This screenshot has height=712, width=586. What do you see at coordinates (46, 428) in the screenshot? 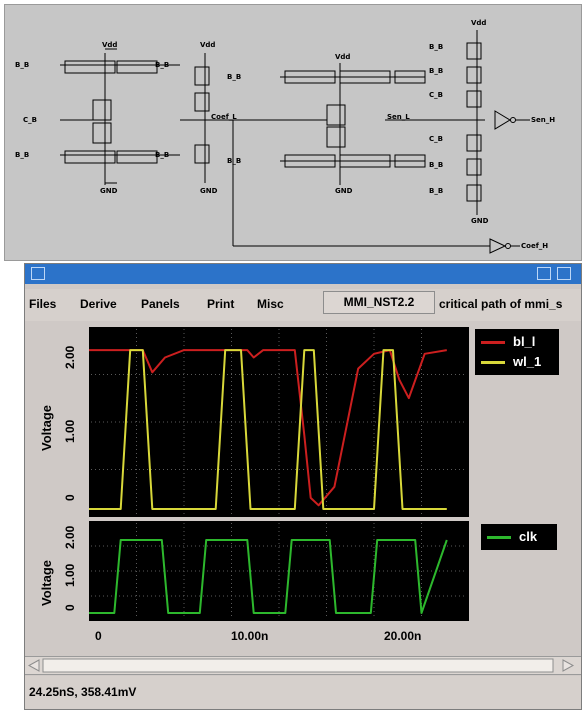
I see `top-y-axis-label: Voltage` at bounding box center [46, 428].